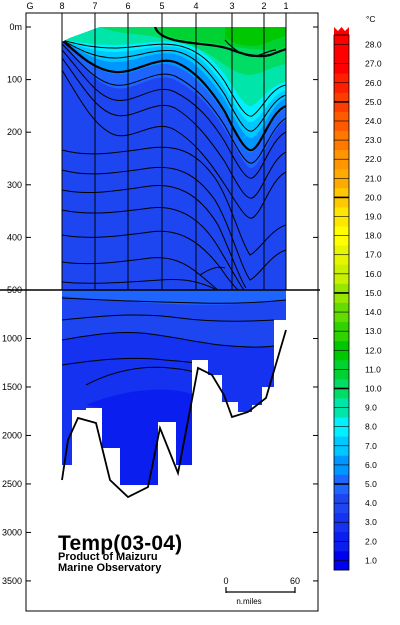 Image resolution: width=400 pixels, height=625 pixels. What do you see at coordinates (14, 237) in the screenshot?
I see `depth-label: 400` at bounding box center [14, 237].